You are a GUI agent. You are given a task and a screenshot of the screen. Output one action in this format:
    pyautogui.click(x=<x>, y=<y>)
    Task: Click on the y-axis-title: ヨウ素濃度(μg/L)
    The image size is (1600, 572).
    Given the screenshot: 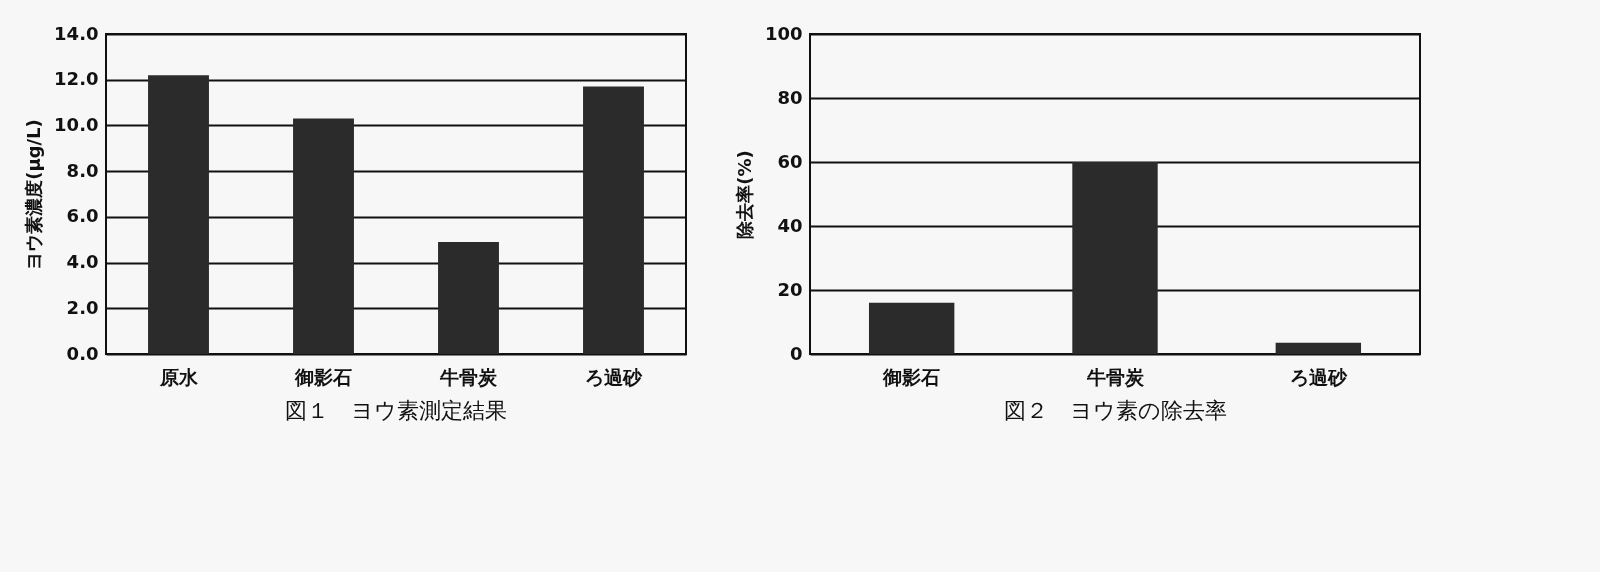 What is the action you would take?
    pyautogui.click(x=34, y=194)
    